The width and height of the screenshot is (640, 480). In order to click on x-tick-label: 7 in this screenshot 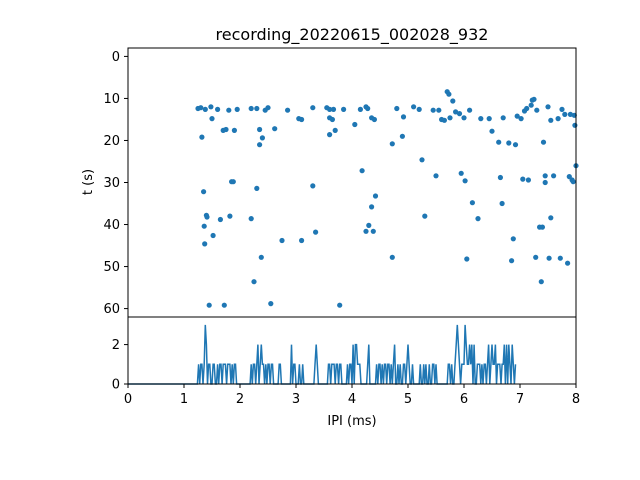, I will do `click(520, 399)`.